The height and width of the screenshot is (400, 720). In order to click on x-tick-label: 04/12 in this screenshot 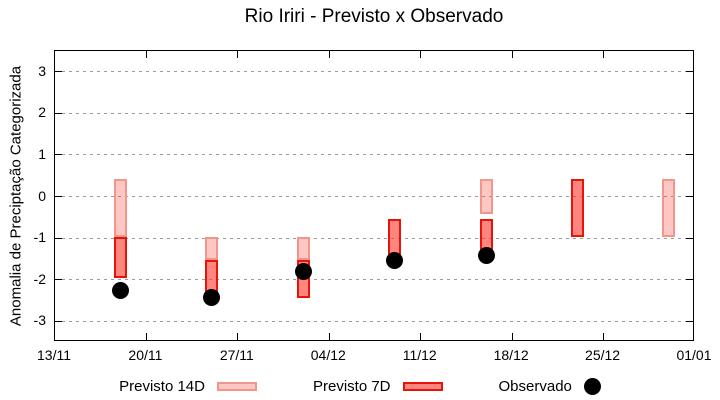, I will do `click(328, 355)`.